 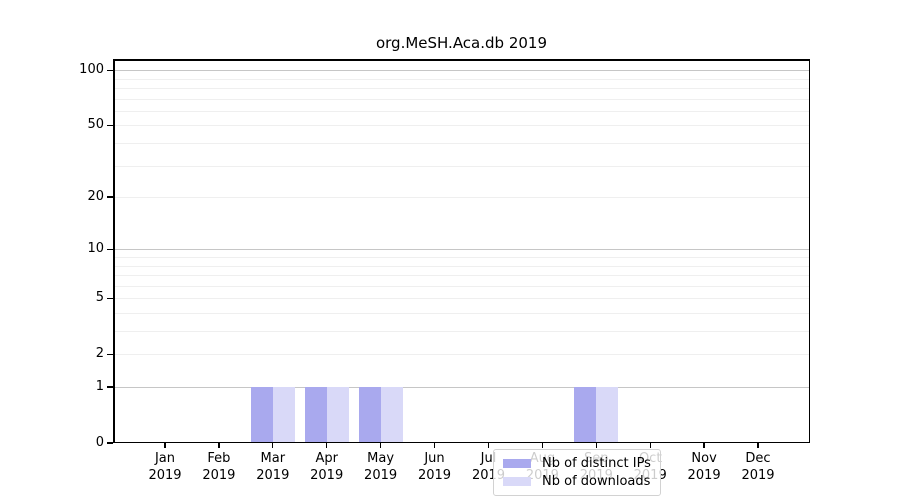 What do you see at coordinates (91, 70) in the screenshot?
I see `y-axis-tick-label: 100` at bounding box center [91, 70].